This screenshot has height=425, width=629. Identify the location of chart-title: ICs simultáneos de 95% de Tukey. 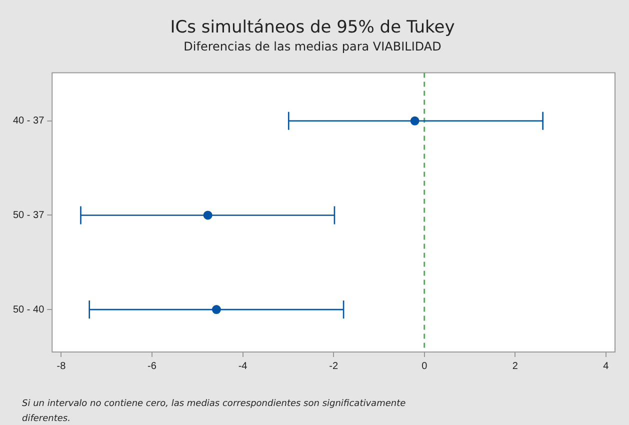
(312, 28).